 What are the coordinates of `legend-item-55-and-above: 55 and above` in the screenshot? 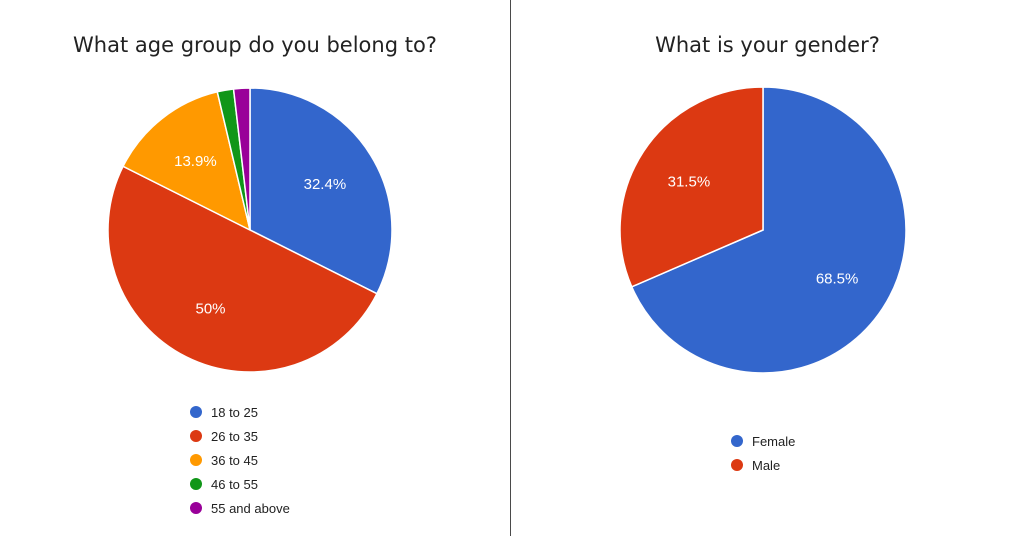 It's located at (240, 508).